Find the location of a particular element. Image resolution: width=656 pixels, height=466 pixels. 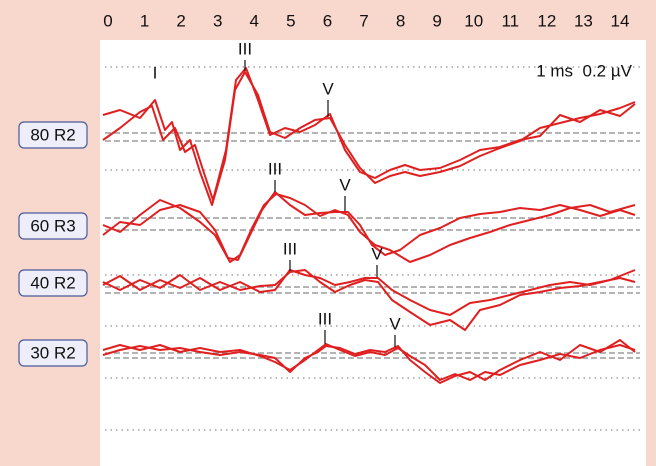

x-tick-label: 2 is located at coordinates (180, 20).